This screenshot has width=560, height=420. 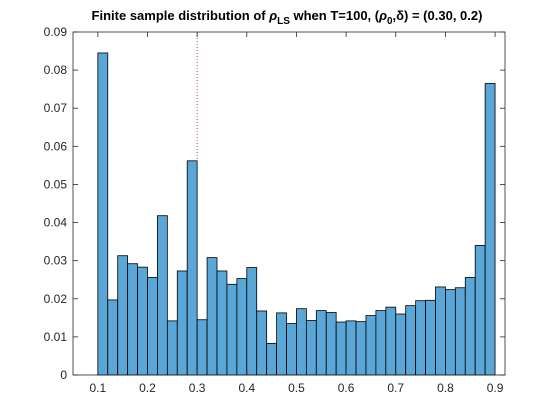 I want to click on y-tick-label: 0.04, so click(x=56, y=223).